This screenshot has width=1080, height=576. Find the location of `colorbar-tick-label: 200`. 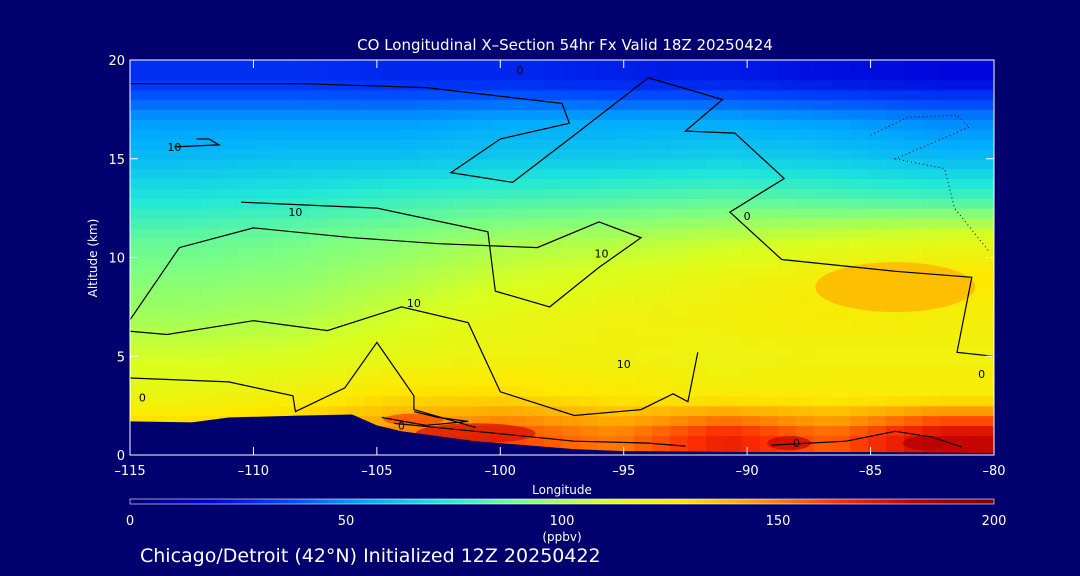

colorbar-tick-label: 200 is located at coordinates (994, 521).